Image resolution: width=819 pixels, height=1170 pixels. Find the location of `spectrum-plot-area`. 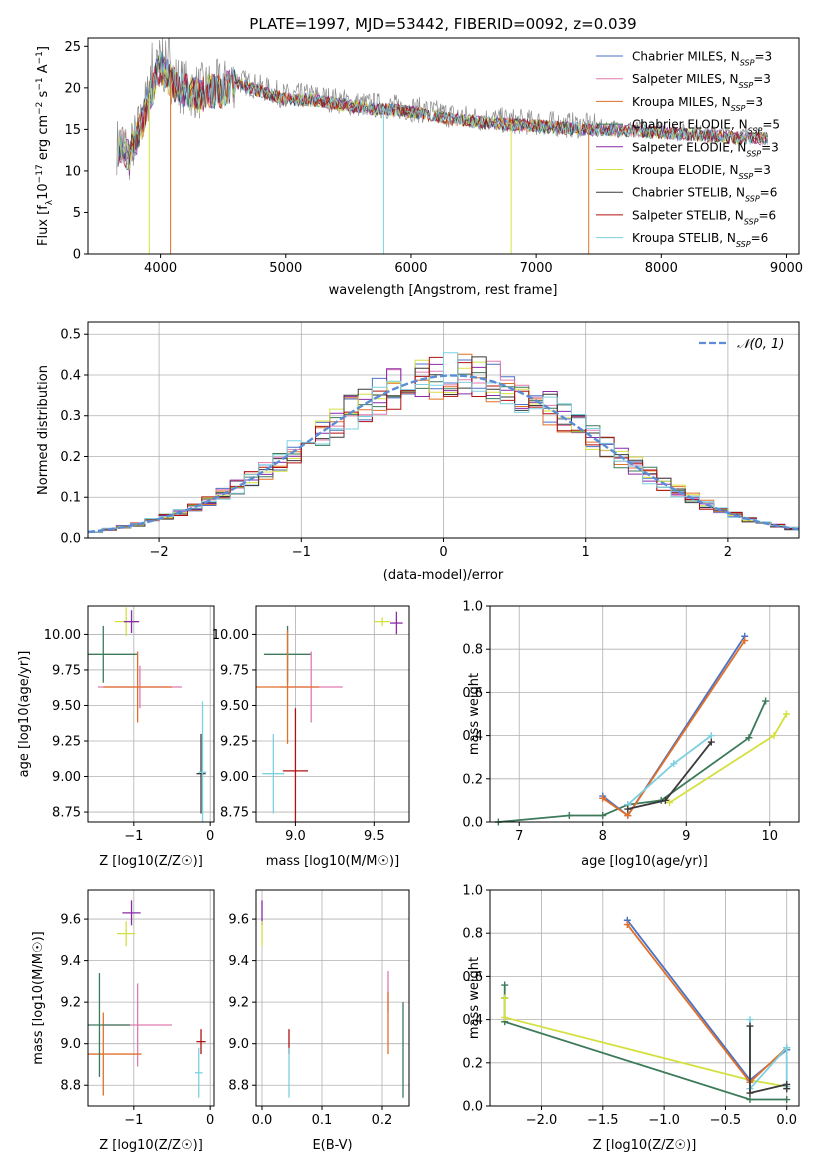

spectrum-plot-area is located at coordinates (442, 145).